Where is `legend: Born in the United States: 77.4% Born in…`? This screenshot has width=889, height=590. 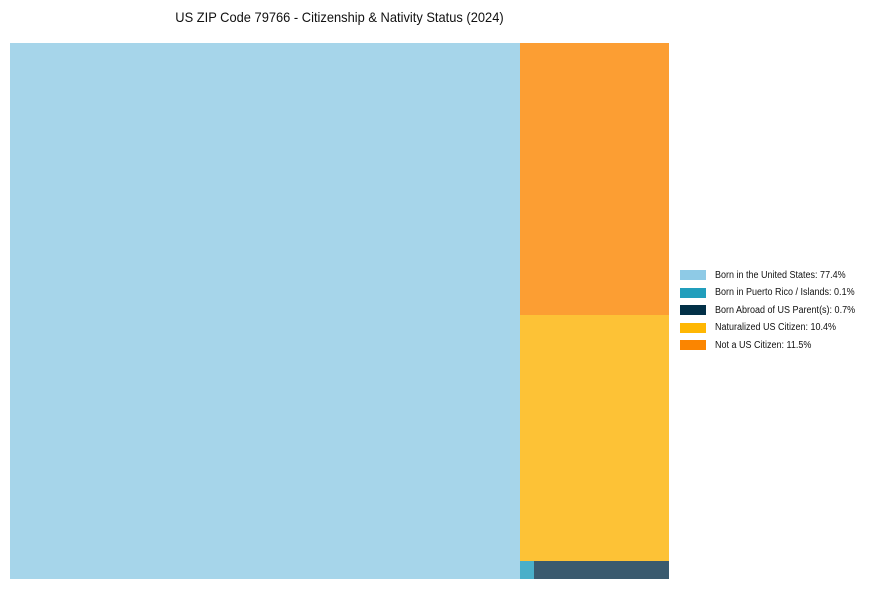
legend: Born in the United States: 77.4% Born in… is located at coordinates (775, 311).